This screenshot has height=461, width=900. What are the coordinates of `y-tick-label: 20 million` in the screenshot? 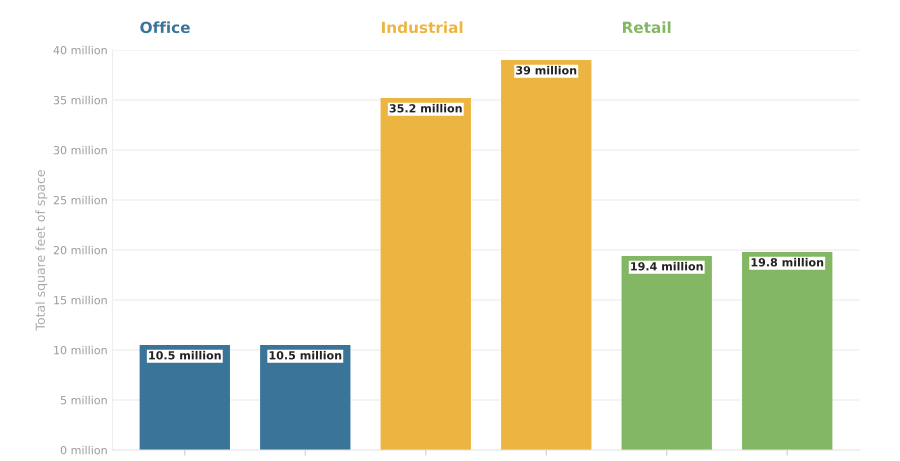 It's located at (80, 250).